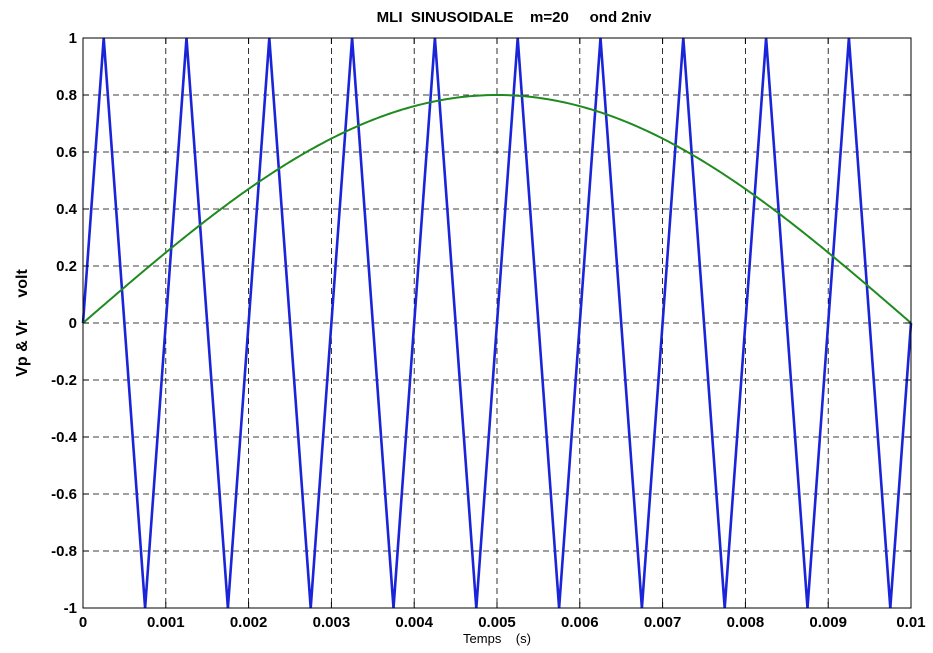  Describe the element at coordinates (64, 437) in the screenshot. I see `y-tick-label: -0.4` at that location.